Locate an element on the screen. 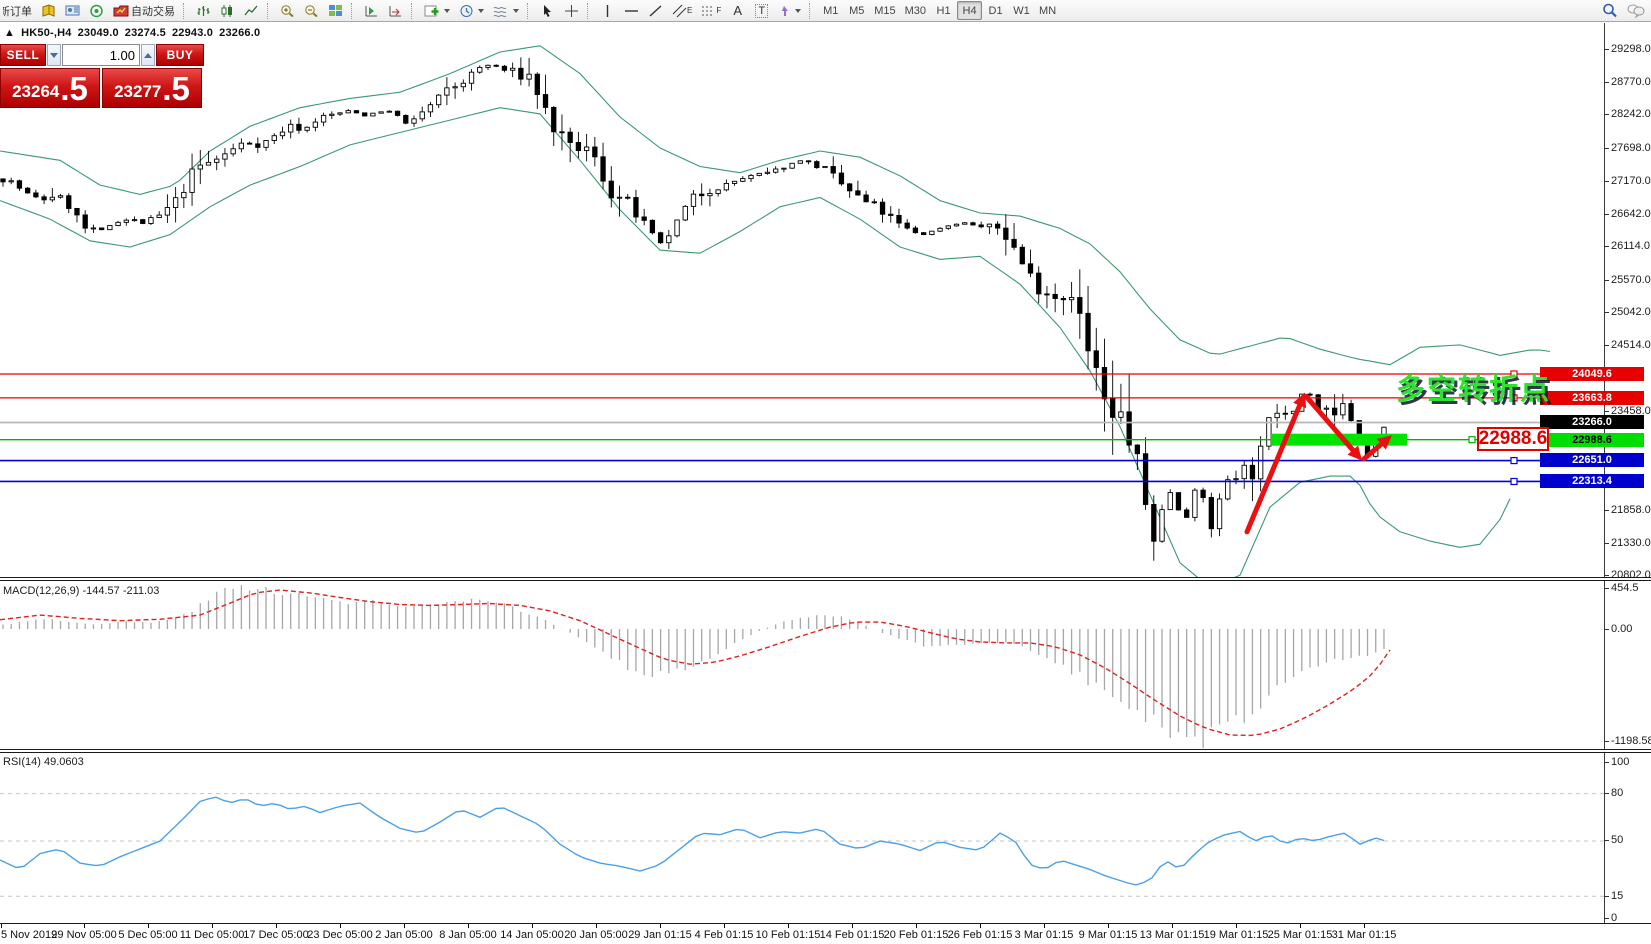 The width and height of the screenshot is (1651, 944). line-chart-icon is located at coordinates (251, 10).